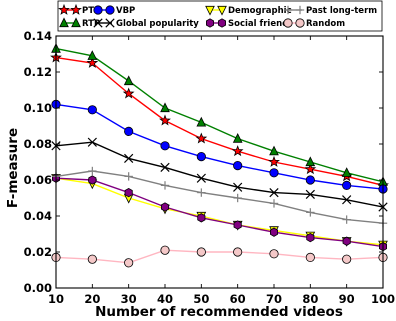 The width and height of the screenshot is (396, 321). What do you see at coordinates (157, 24) in the screenshot?
I see `legend-label-global-popularity: Global popularity` at bounding box center [157, 24].